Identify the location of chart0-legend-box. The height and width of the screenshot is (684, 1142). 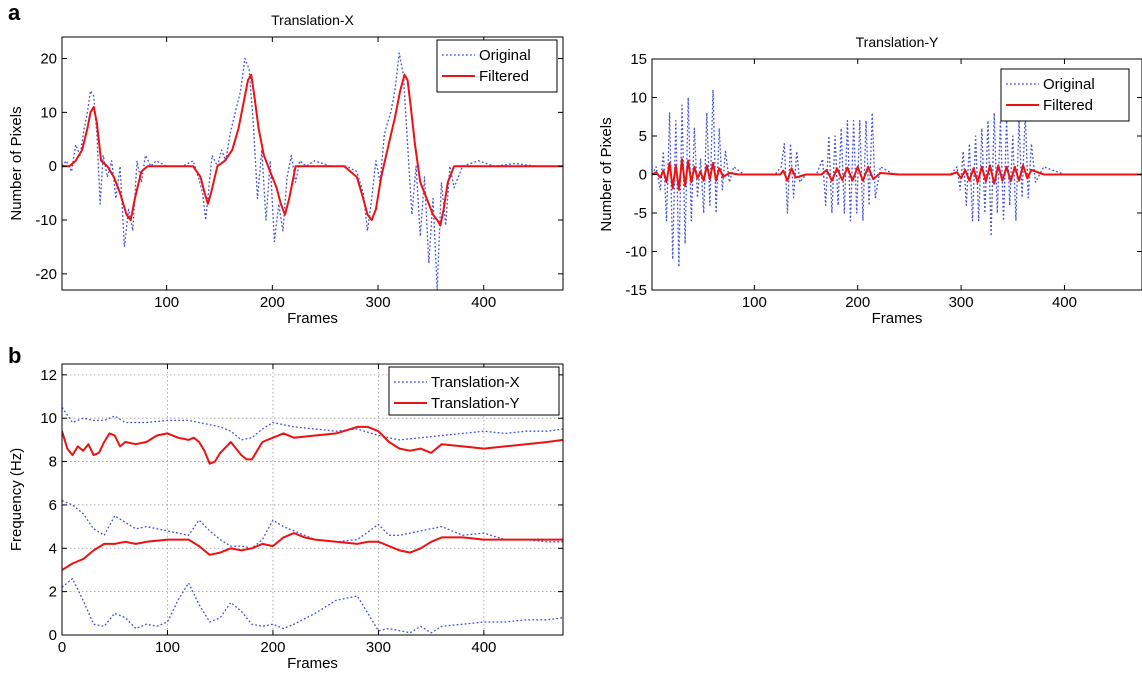
(497, 66).